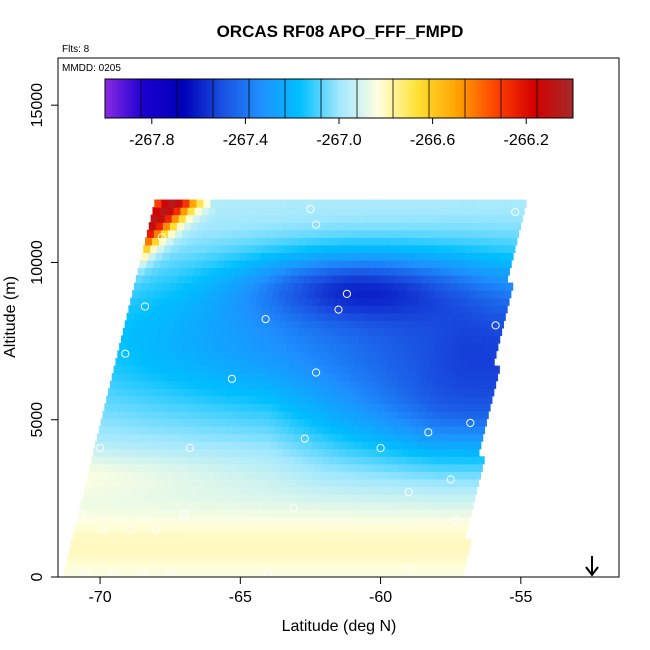 The height and width of the screenshot is (650, 650). What do you see at coordinates (526, 140) in the screenshot?
I see `colorbar-tick-label: -266.2` at bounding box center [526, 140].